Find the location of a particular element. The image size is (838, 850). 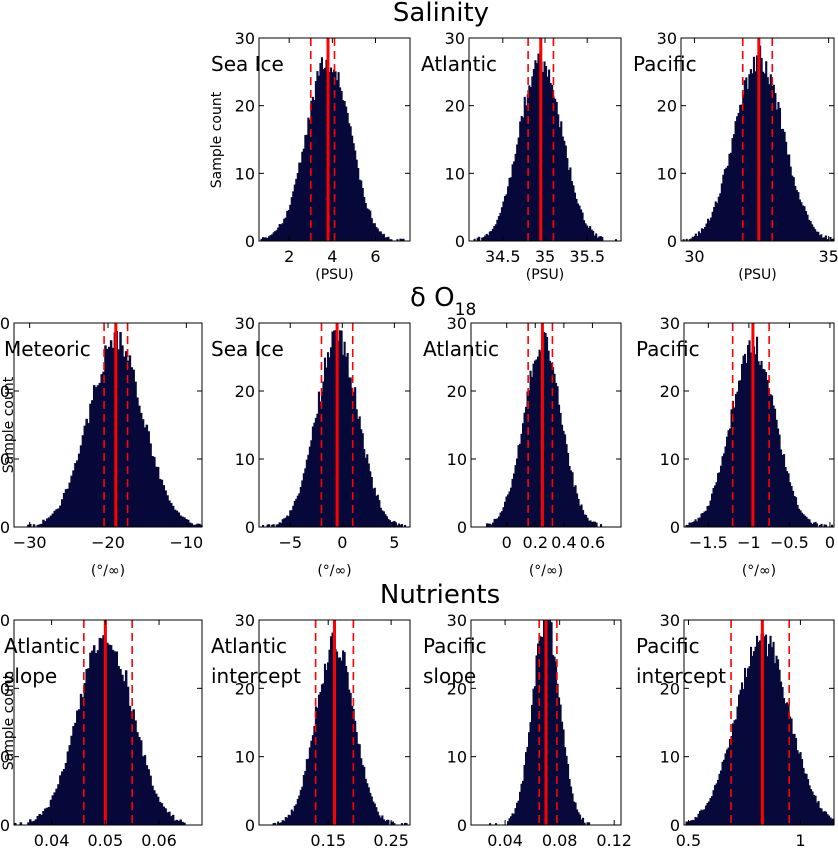

panel-label: Sea Ice is located at coordinates (247, 349).